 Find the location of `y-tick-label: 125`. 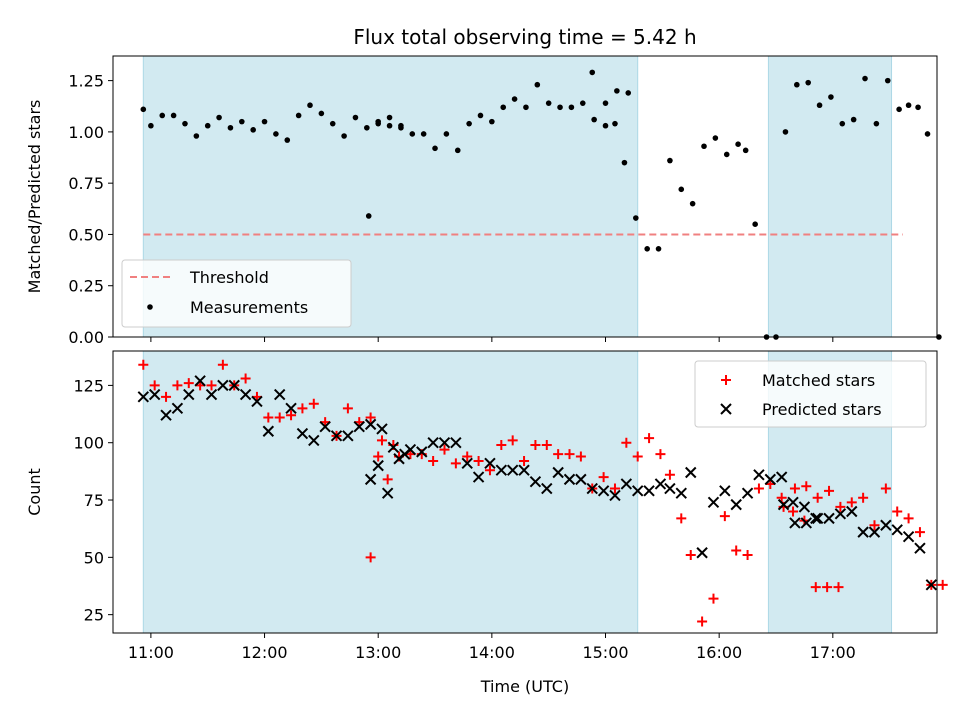

y-tick-label: 125 is located at coordinates (88, 385).